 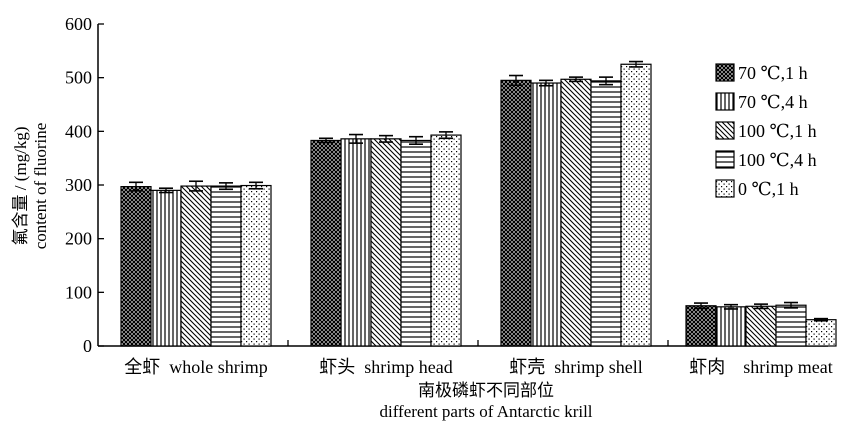 What do you see at coordinates (768, 189) in the screenshot?
I see `legend-label: 0 ℃,1 h` at bounding box center [768, 189].